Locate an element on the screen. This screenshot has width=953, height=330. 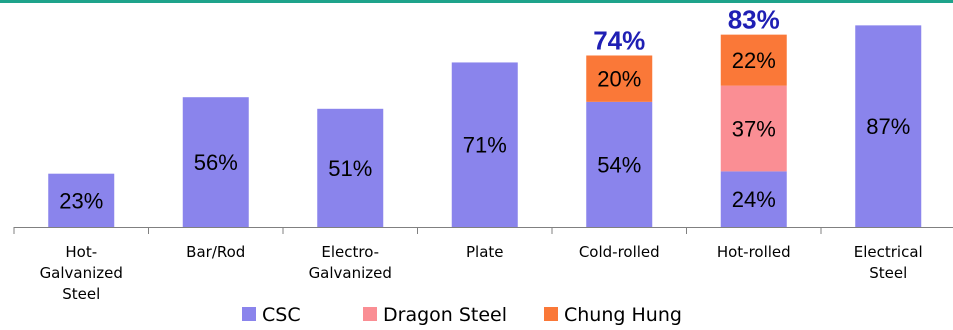
bar-chung-hung-cold-rolled is located at coordinates (619, 78).